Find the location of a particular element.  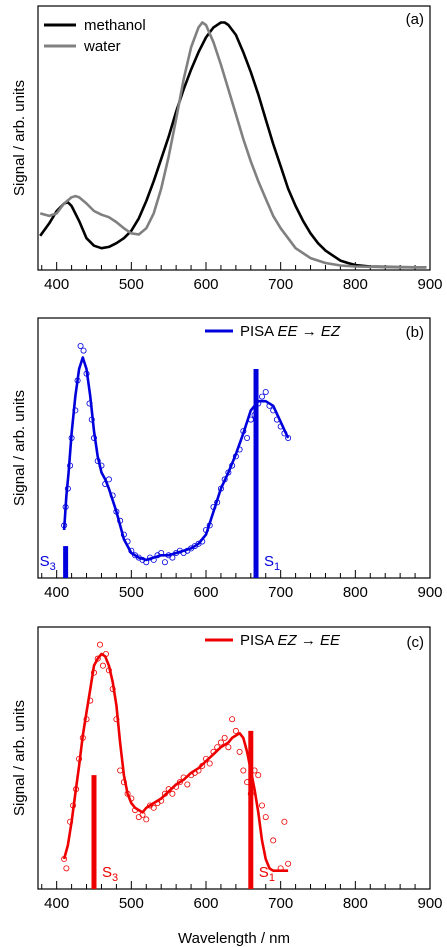

legend-b-name: PISA is located at coordinates (257, 331).